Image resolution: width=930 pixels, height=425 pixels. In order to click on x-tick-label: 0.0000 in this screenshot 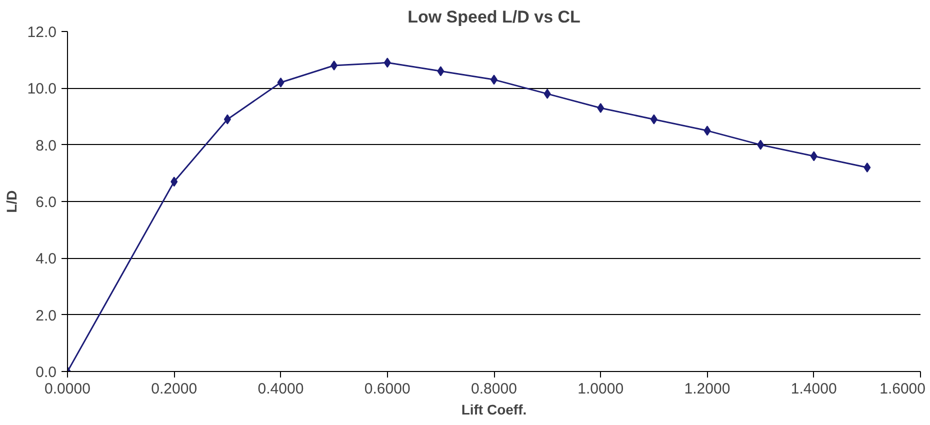, I will do `click(67, 389)`.